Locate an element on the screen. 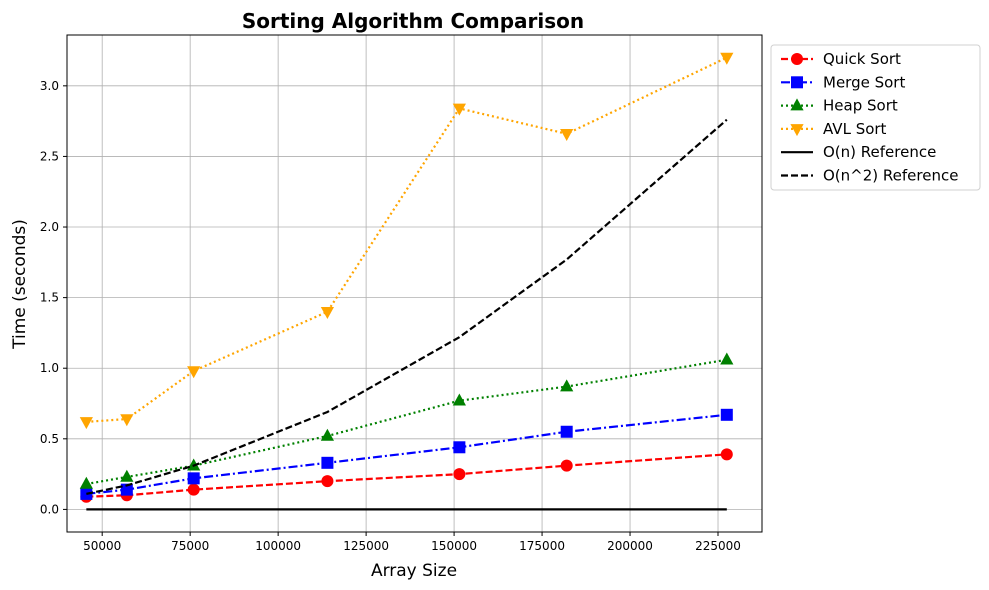  legend-label: O(n) Reference is located at coordinates (879, 152).